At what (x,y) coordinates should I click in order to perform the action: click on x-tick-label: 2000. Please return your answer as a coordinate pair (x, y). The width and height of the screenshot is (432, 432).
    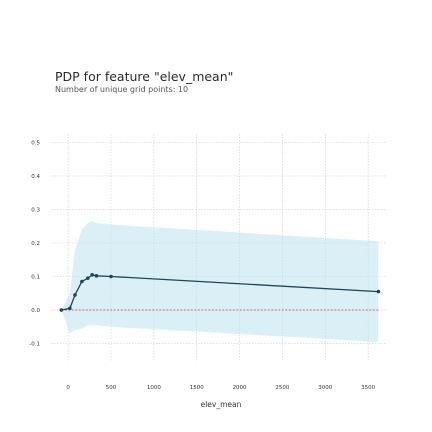
    Looking at the image, I should click on (240, 388).